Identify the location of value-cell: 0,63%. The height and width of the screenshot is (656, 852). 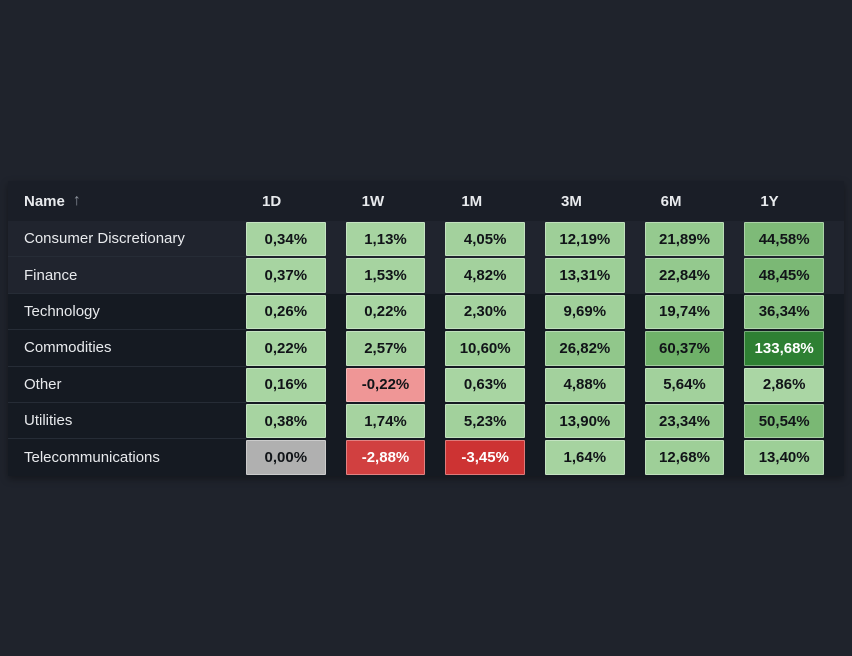
(485, 384).